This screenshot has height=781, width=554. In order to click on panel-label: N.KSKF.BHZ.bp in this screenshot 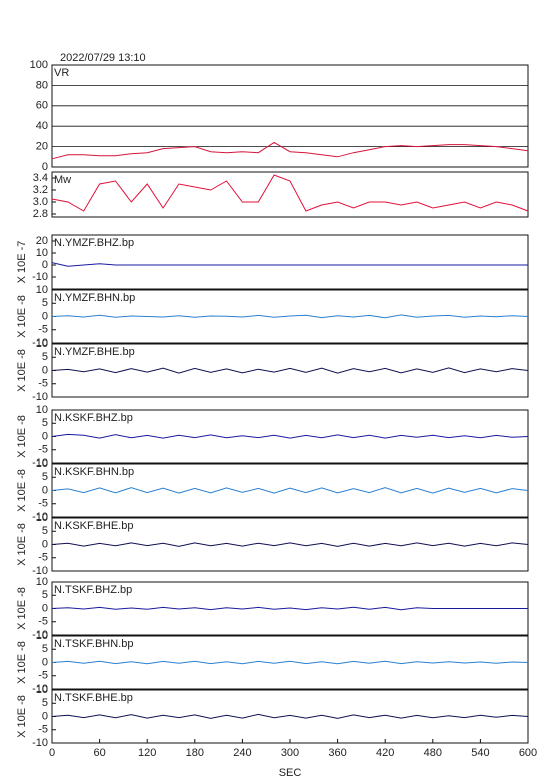, I will do `click(93, 418)`.